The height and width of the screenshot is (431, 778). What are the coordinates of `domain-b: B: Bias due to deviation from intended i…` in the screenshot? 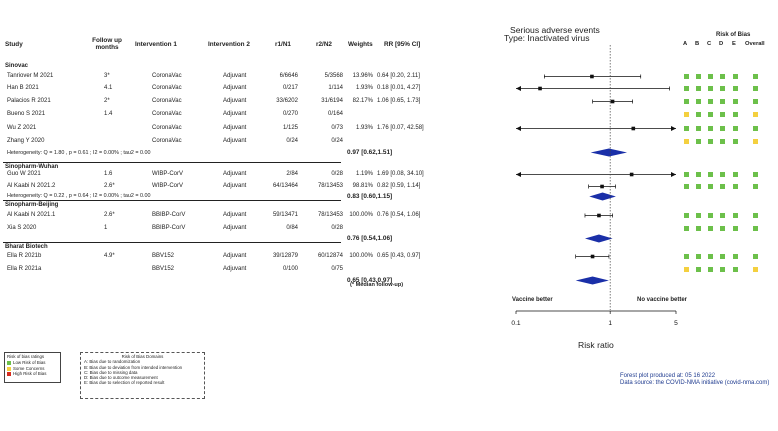 It's located at (133, 367).